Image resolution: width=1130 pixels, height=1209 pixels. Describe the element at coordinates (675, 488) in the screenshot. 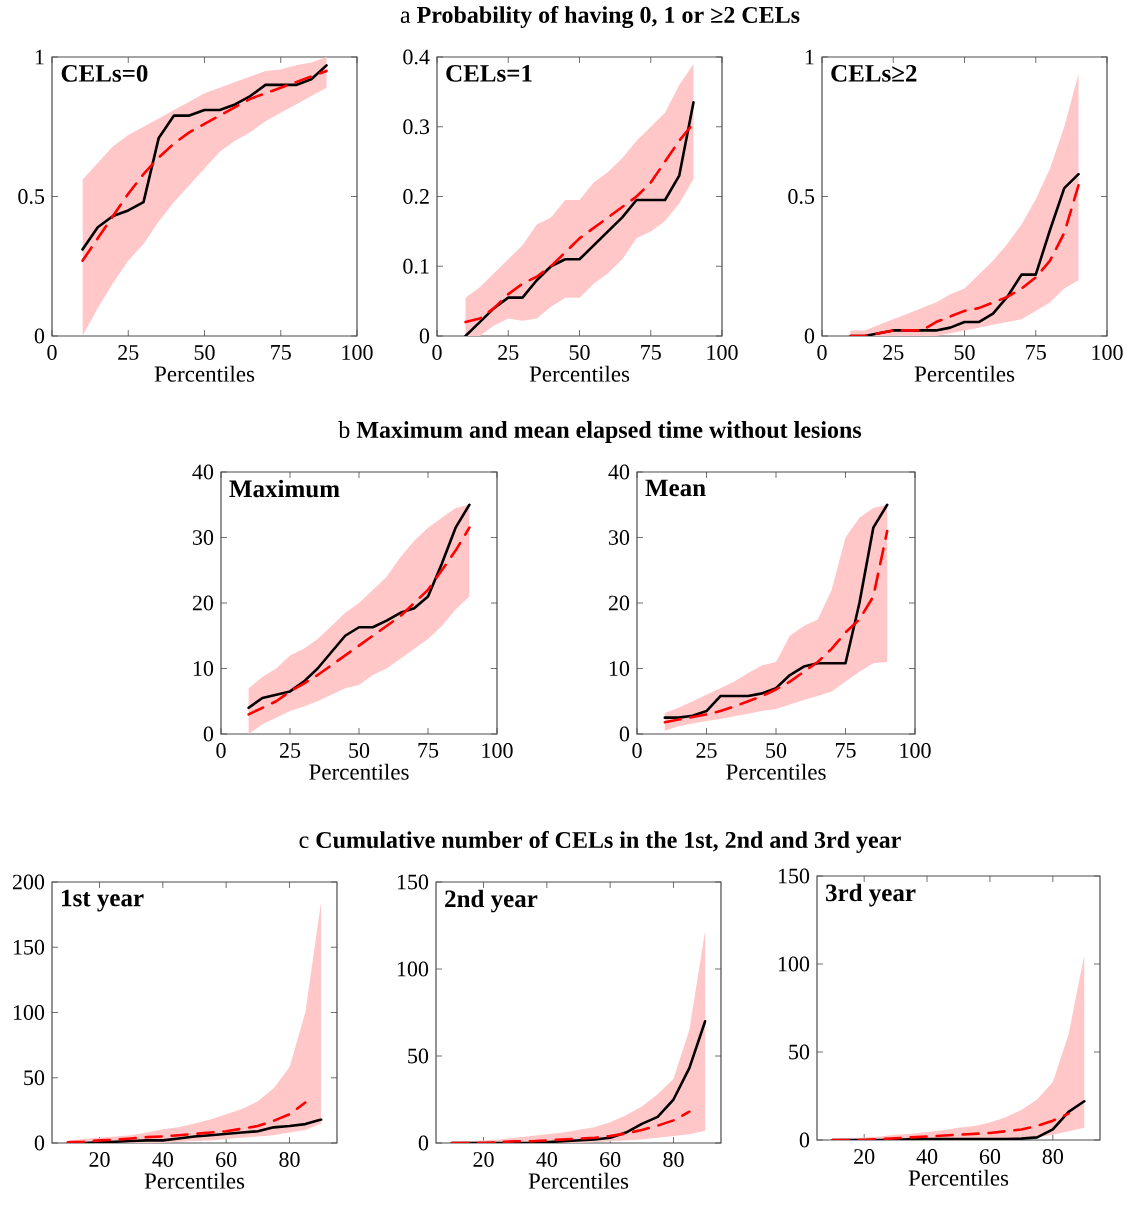

I see `chart-title: Mean` at that location.